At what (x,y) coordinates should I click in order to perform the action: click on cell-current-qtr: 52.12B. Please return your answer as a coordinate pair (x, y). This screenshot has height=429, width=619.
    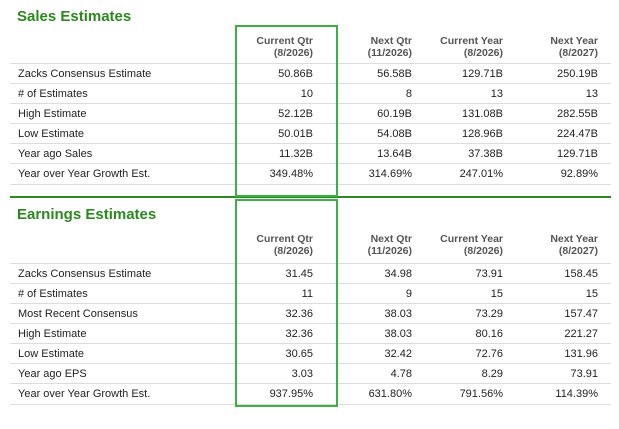
    Looking at the image, I should click on (295, 114).